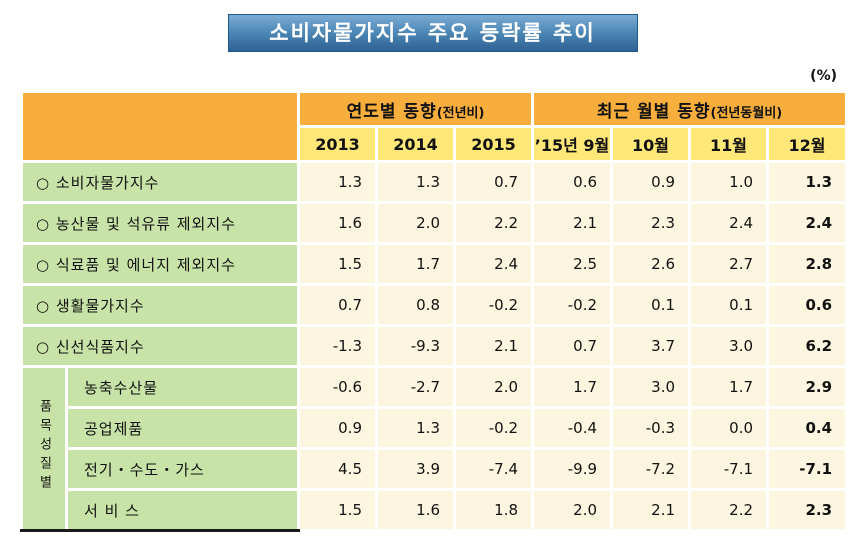  What do you see at coordinates (807, 144) in the screenshot?
I see `col-header-dec: 12월` at bounding box center [807, 144].